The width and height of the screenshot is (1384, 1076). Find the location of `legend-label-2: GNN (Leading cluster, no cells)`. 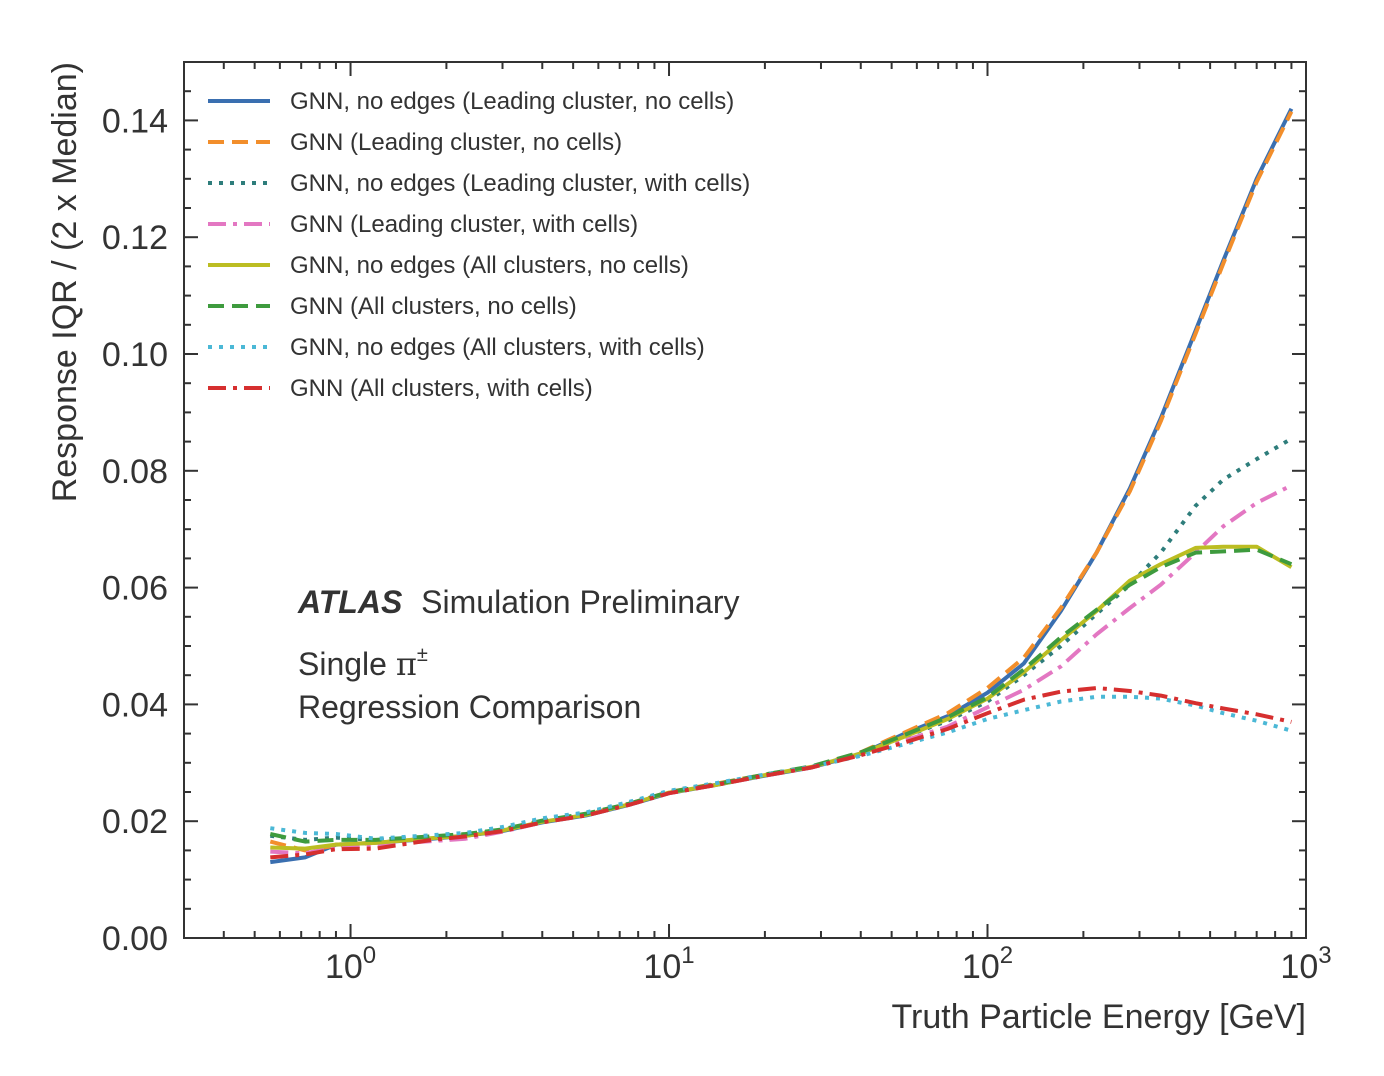

legend-label-2: GNN (Leading cluster, no cells) is located at coordinates (456, 142).